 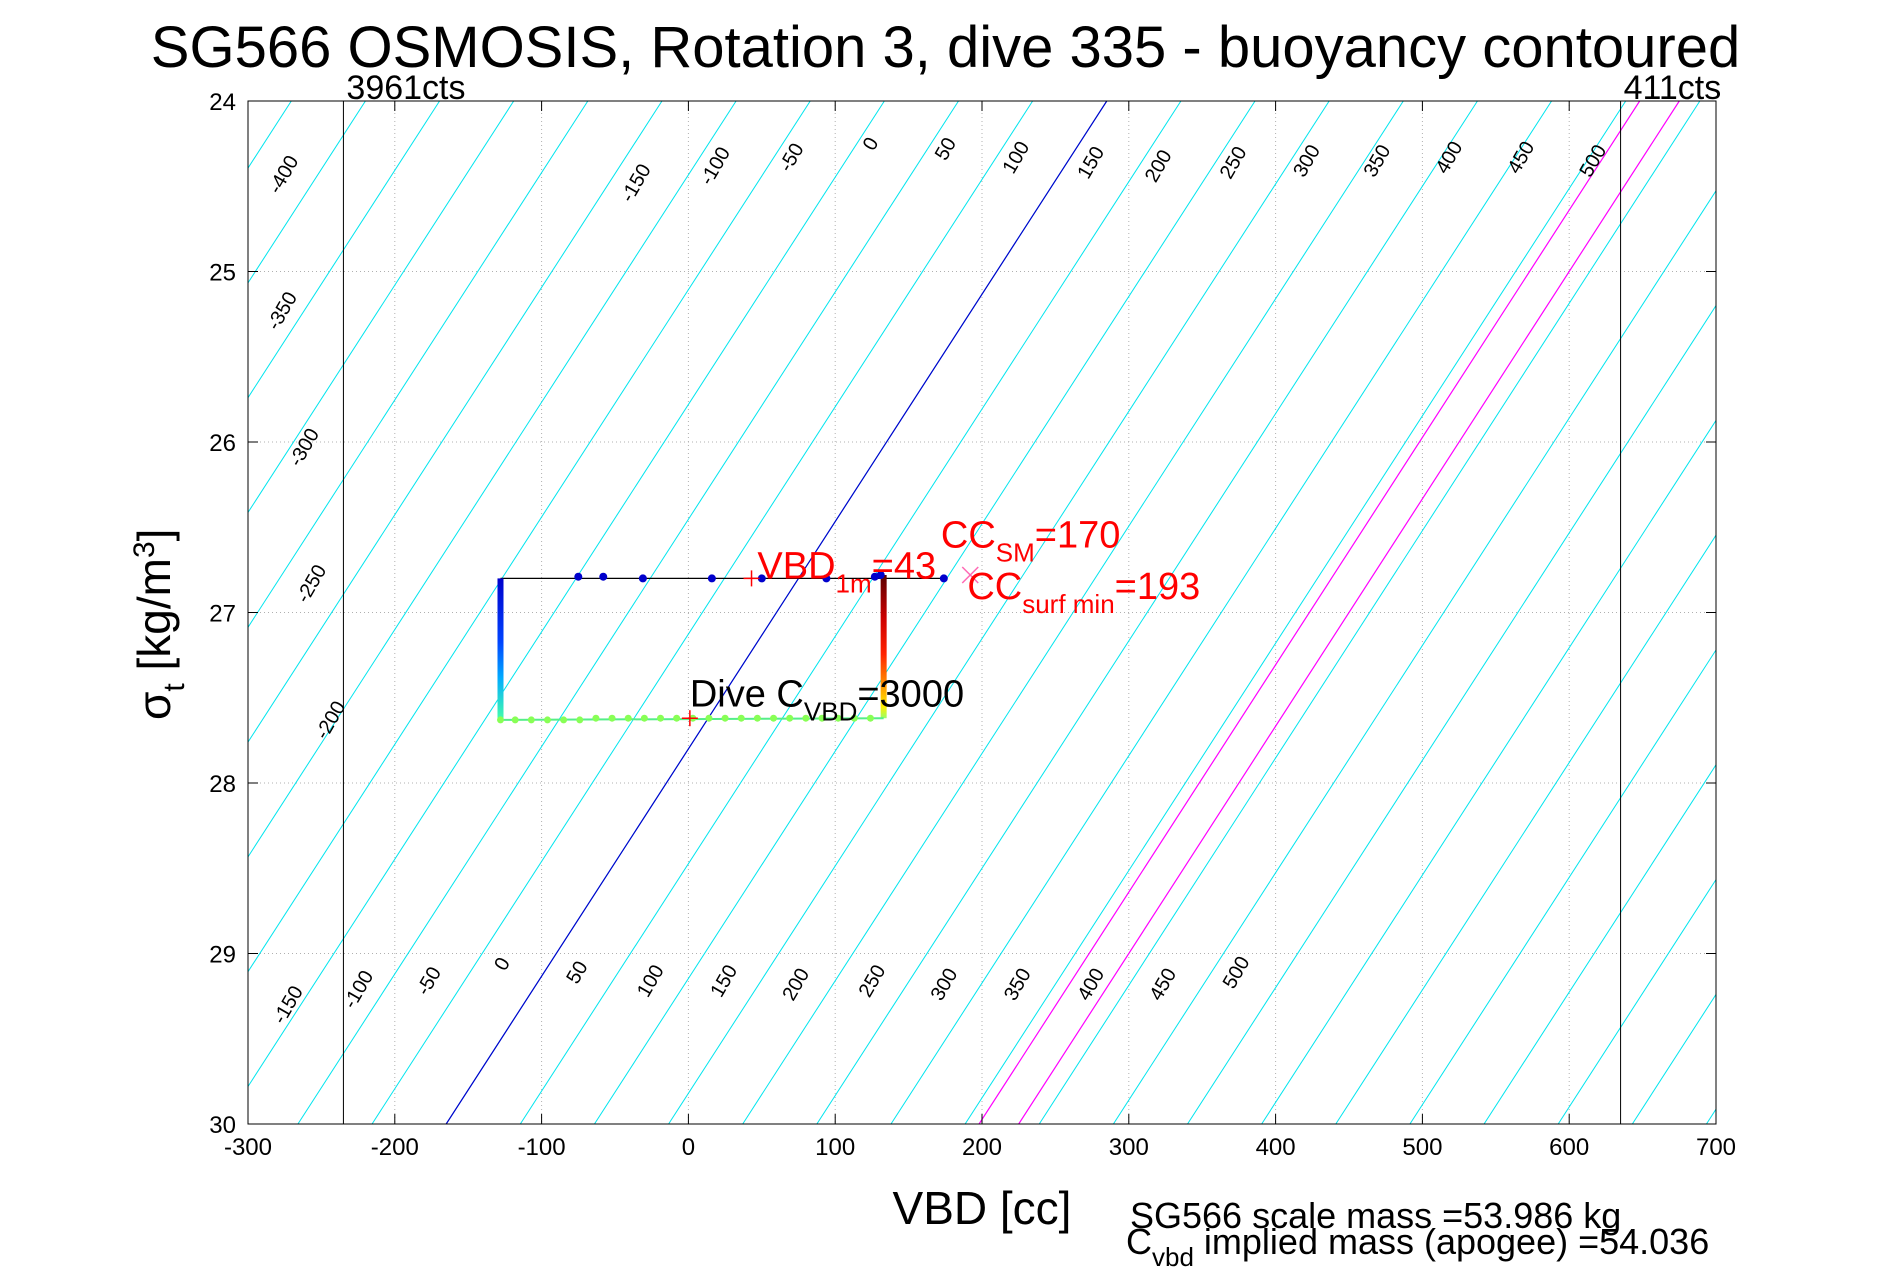 What do you see at coordinates (154, 620) in the screenshot?
I see `y-axis-label-rest: [kg/m` at bounding box center [154, 620].